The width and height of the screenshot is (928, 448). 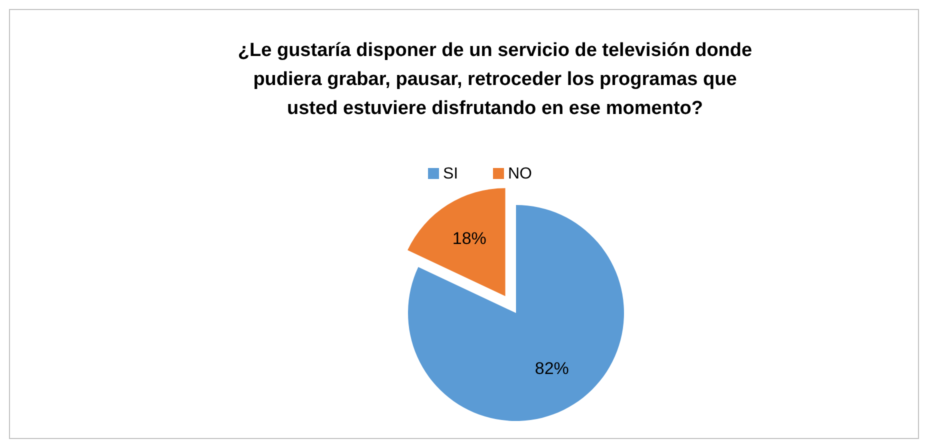 I want to click on data-label: 82%, so click(x=551, y=368).